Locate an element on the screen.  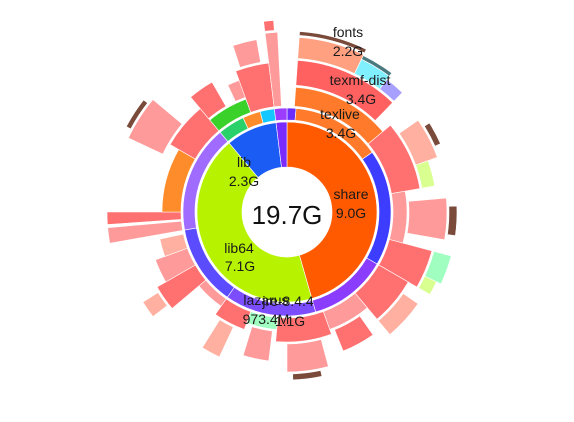
label-lib-name: lib is located at coordinates (244, 162).